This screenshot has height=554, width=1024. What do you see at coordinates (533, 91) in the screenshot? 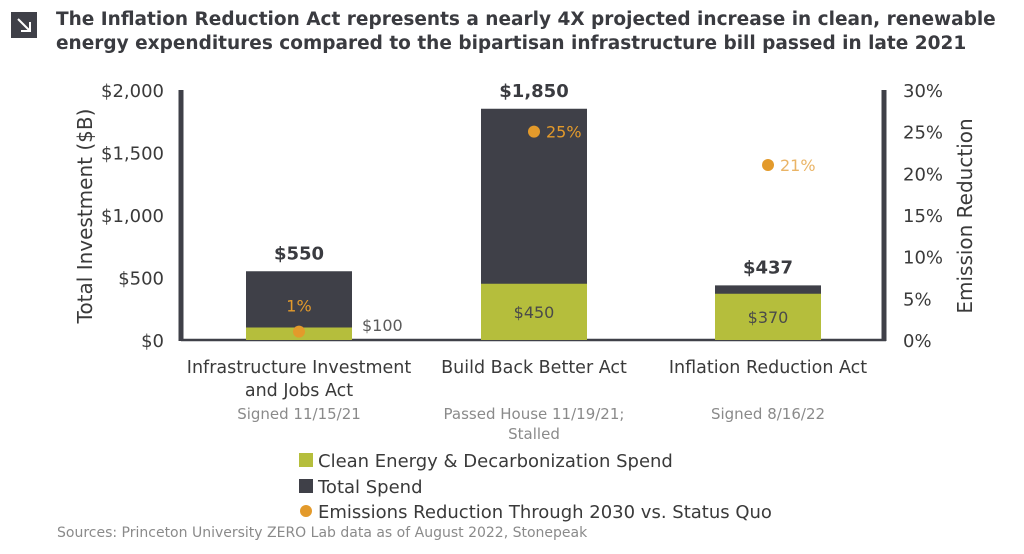
I see `total-value-label: $1,850` at bounding box center [533, 91].